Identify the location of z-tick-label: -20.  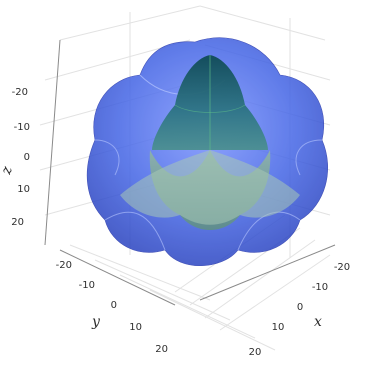
(20, 92).